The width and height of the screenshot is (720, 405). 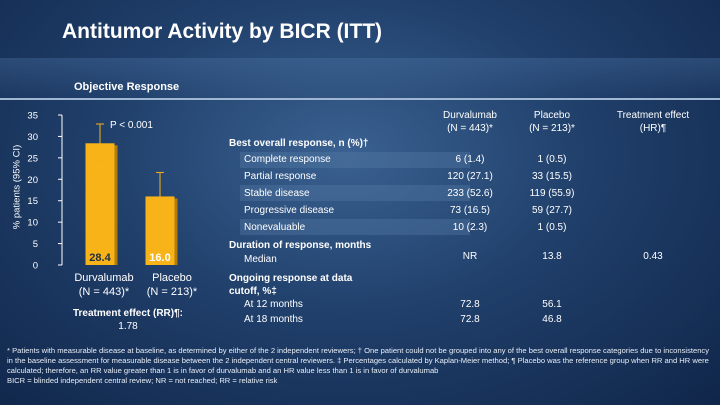 What do you see at coordinates (273, 319) in the screenshot?
I see `ongoing-18-months-label: At 18 months` at bounding box center [273, 319].